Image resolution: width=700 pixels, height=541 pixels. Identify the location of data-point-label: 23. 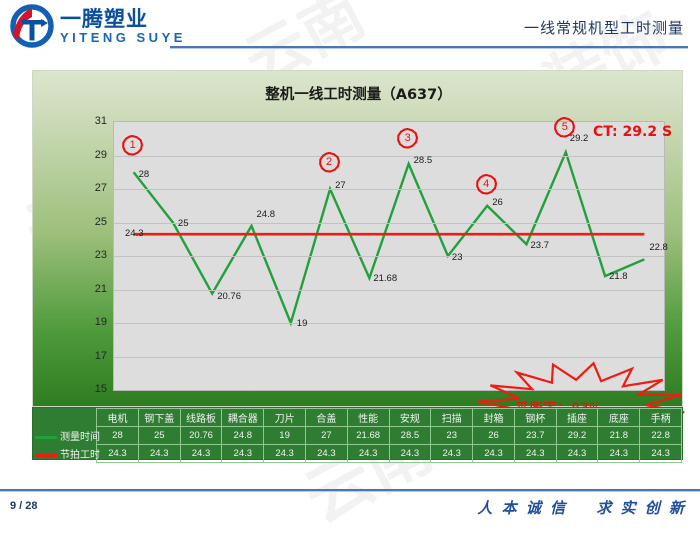
(457, 257).